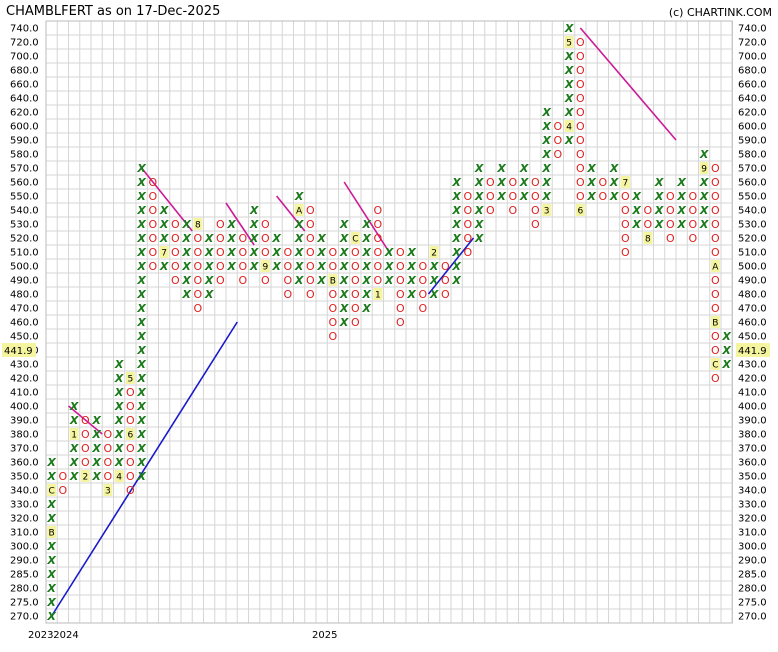  I want to click on y-tick-label-left: 390.0, so click(24, 421).